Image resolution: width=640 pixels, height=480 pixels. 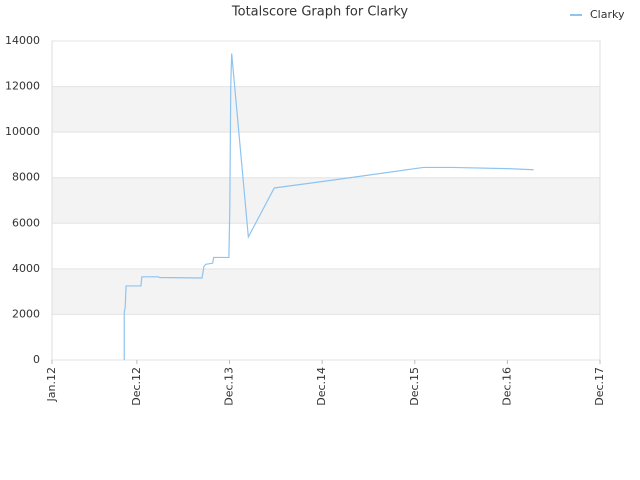 What do you see at coordinates (321, 386) in the screenshot?
I see `x-tick-label: Dec.14` at bounding box center [321, 386].